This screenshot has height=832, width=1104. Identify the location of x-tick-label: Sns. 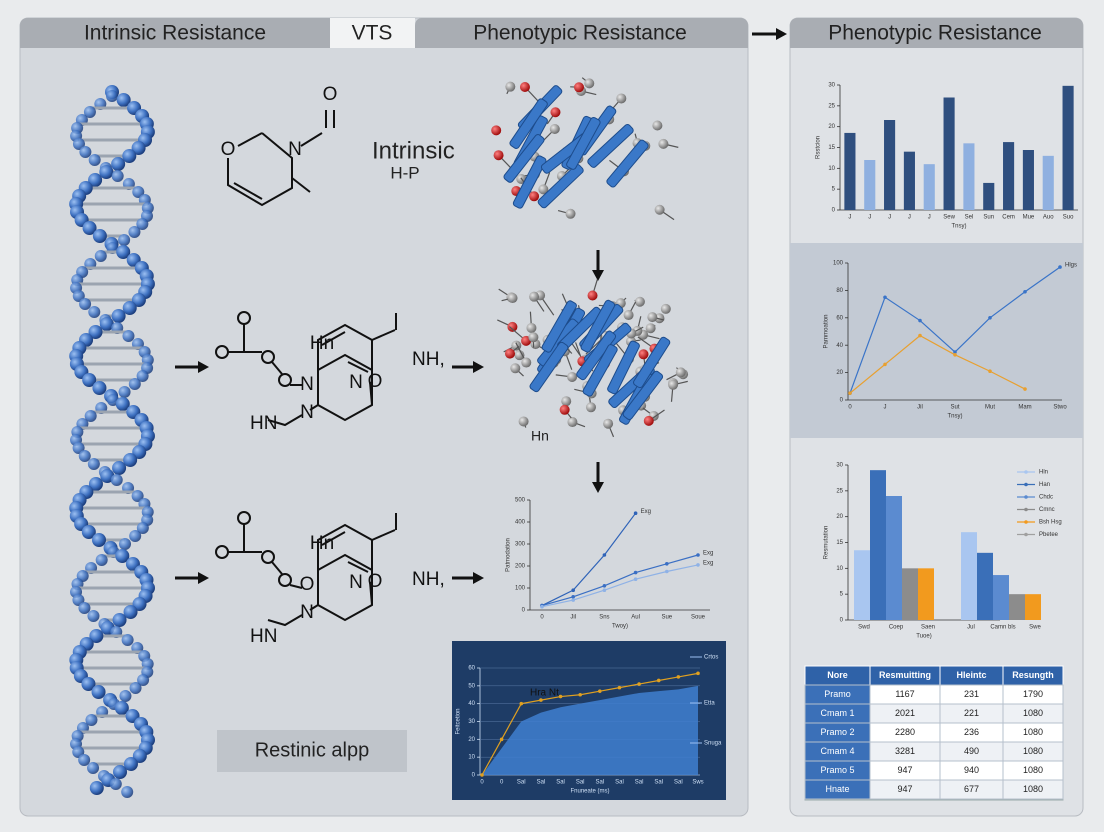
(604, 618).